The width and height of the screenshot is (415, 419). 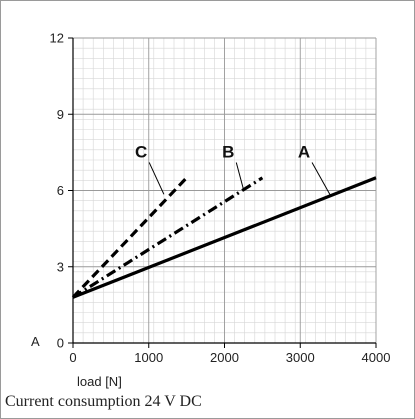 I want to click on chart-caption: Current consumption 24 V DC, so click(x=103, y=401).